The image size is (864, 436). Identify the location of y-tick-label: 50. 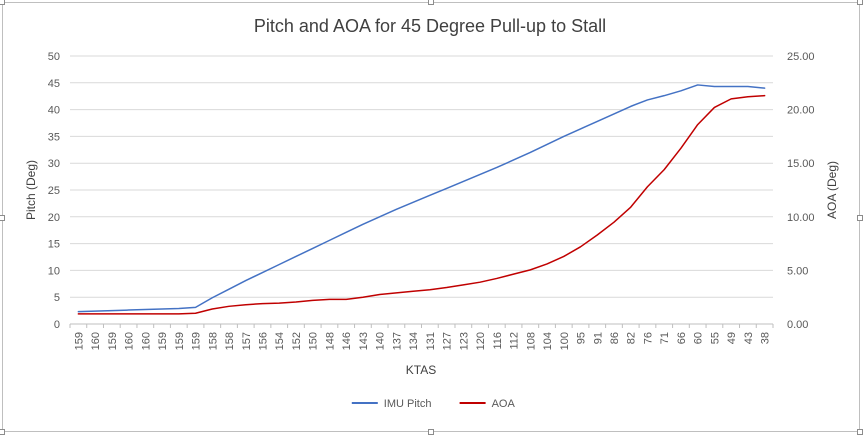
(54, 57).